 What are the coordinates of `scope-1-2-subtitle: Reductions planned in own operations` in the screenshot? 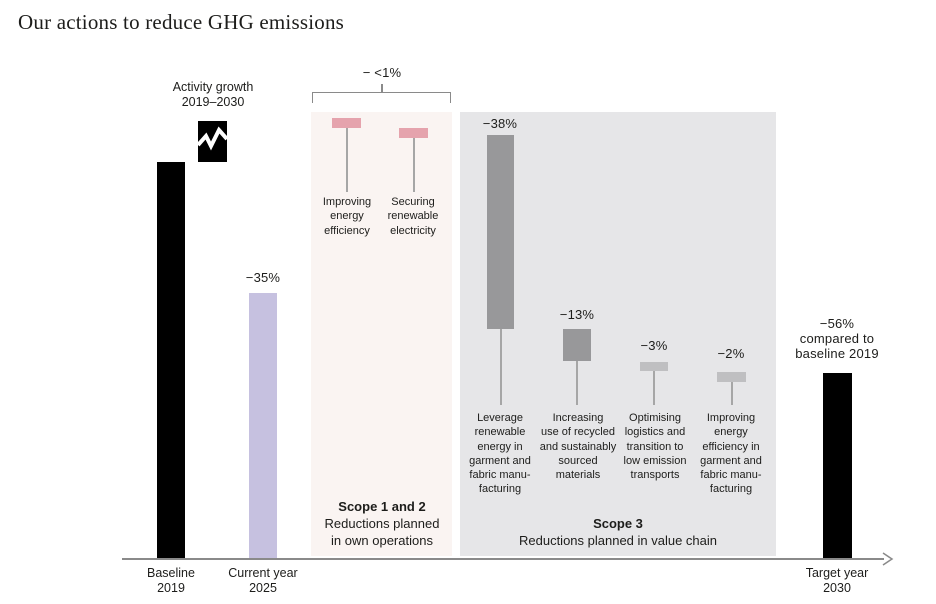 It's located at (382, 531).